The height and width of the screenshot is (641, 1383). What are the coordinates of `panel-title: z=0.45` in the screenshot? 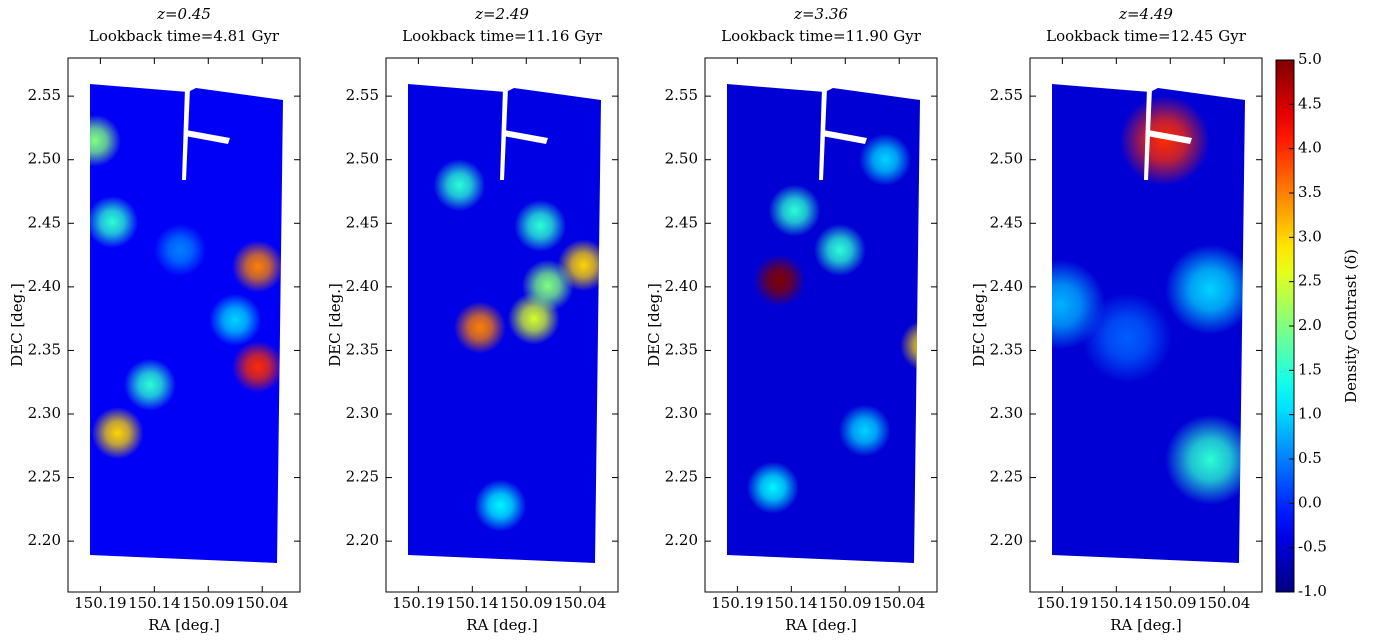 It's located at (183, 14).